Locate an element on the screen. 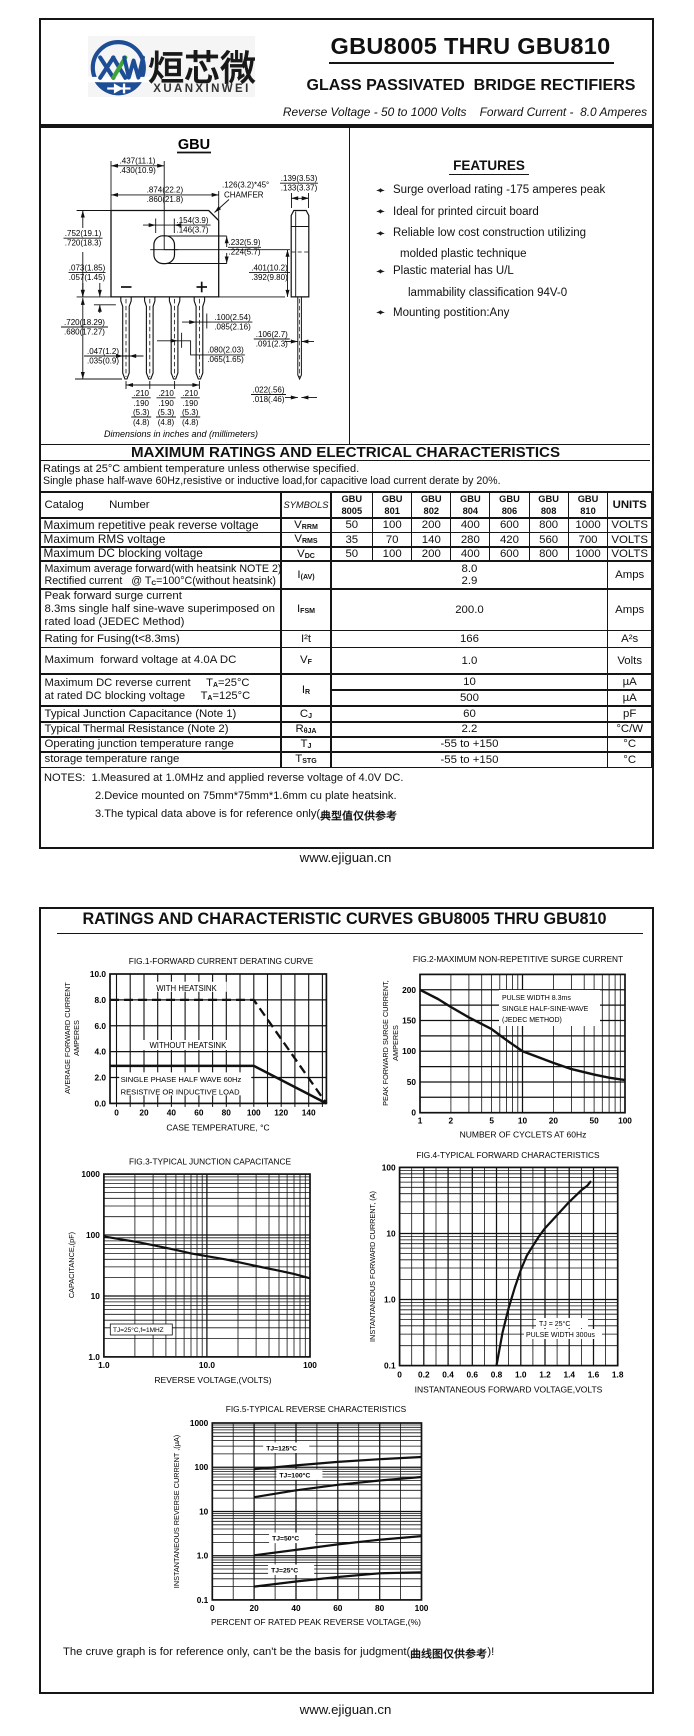 This screenshot has width=694, height=1736. svg-text: 2 is located at coordinates (451, 1121).